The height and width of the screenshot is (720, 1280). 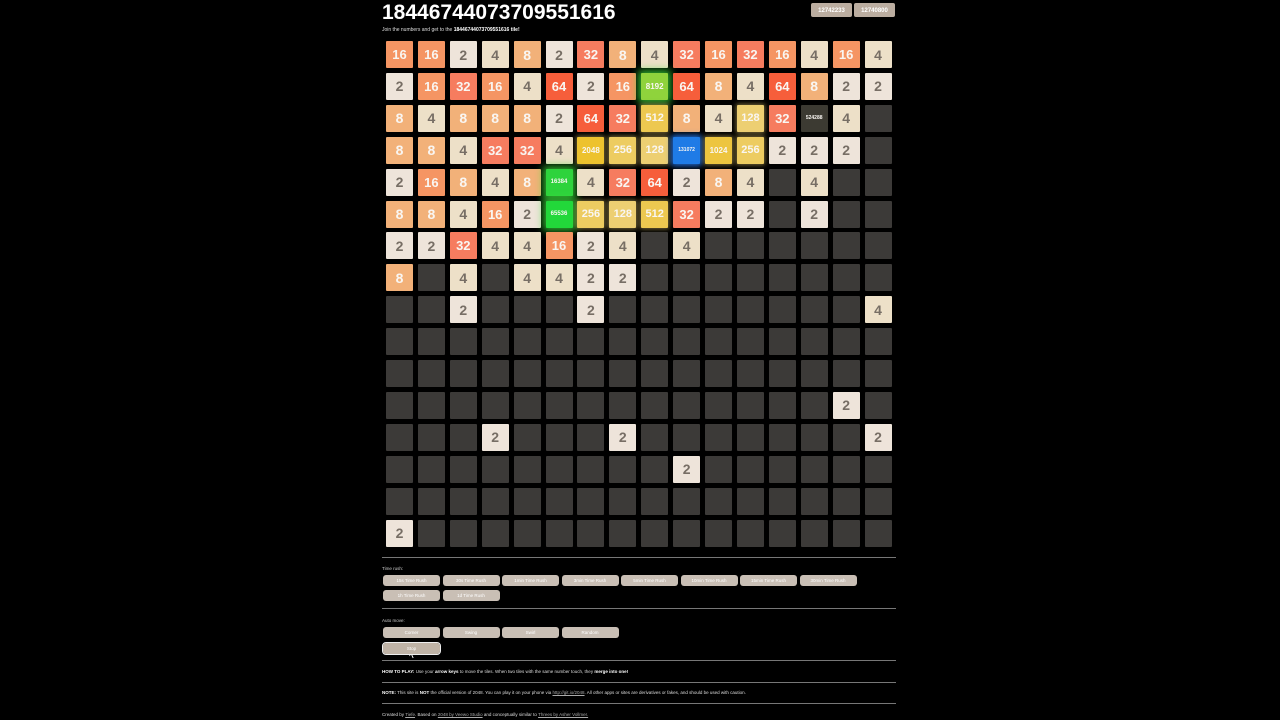 I want to click on phone-link: http://git.io/2048, so click(x=568, y=692).